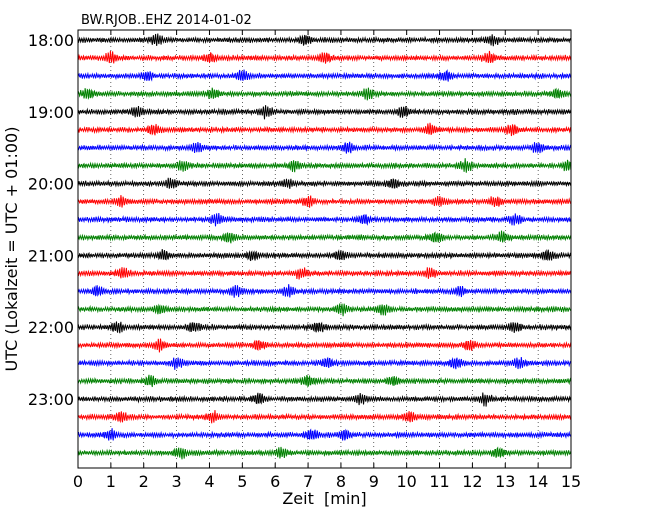  I want to click on chart-title: BW.RJOB..EHZ 2014-01-02, so click(166, 20).